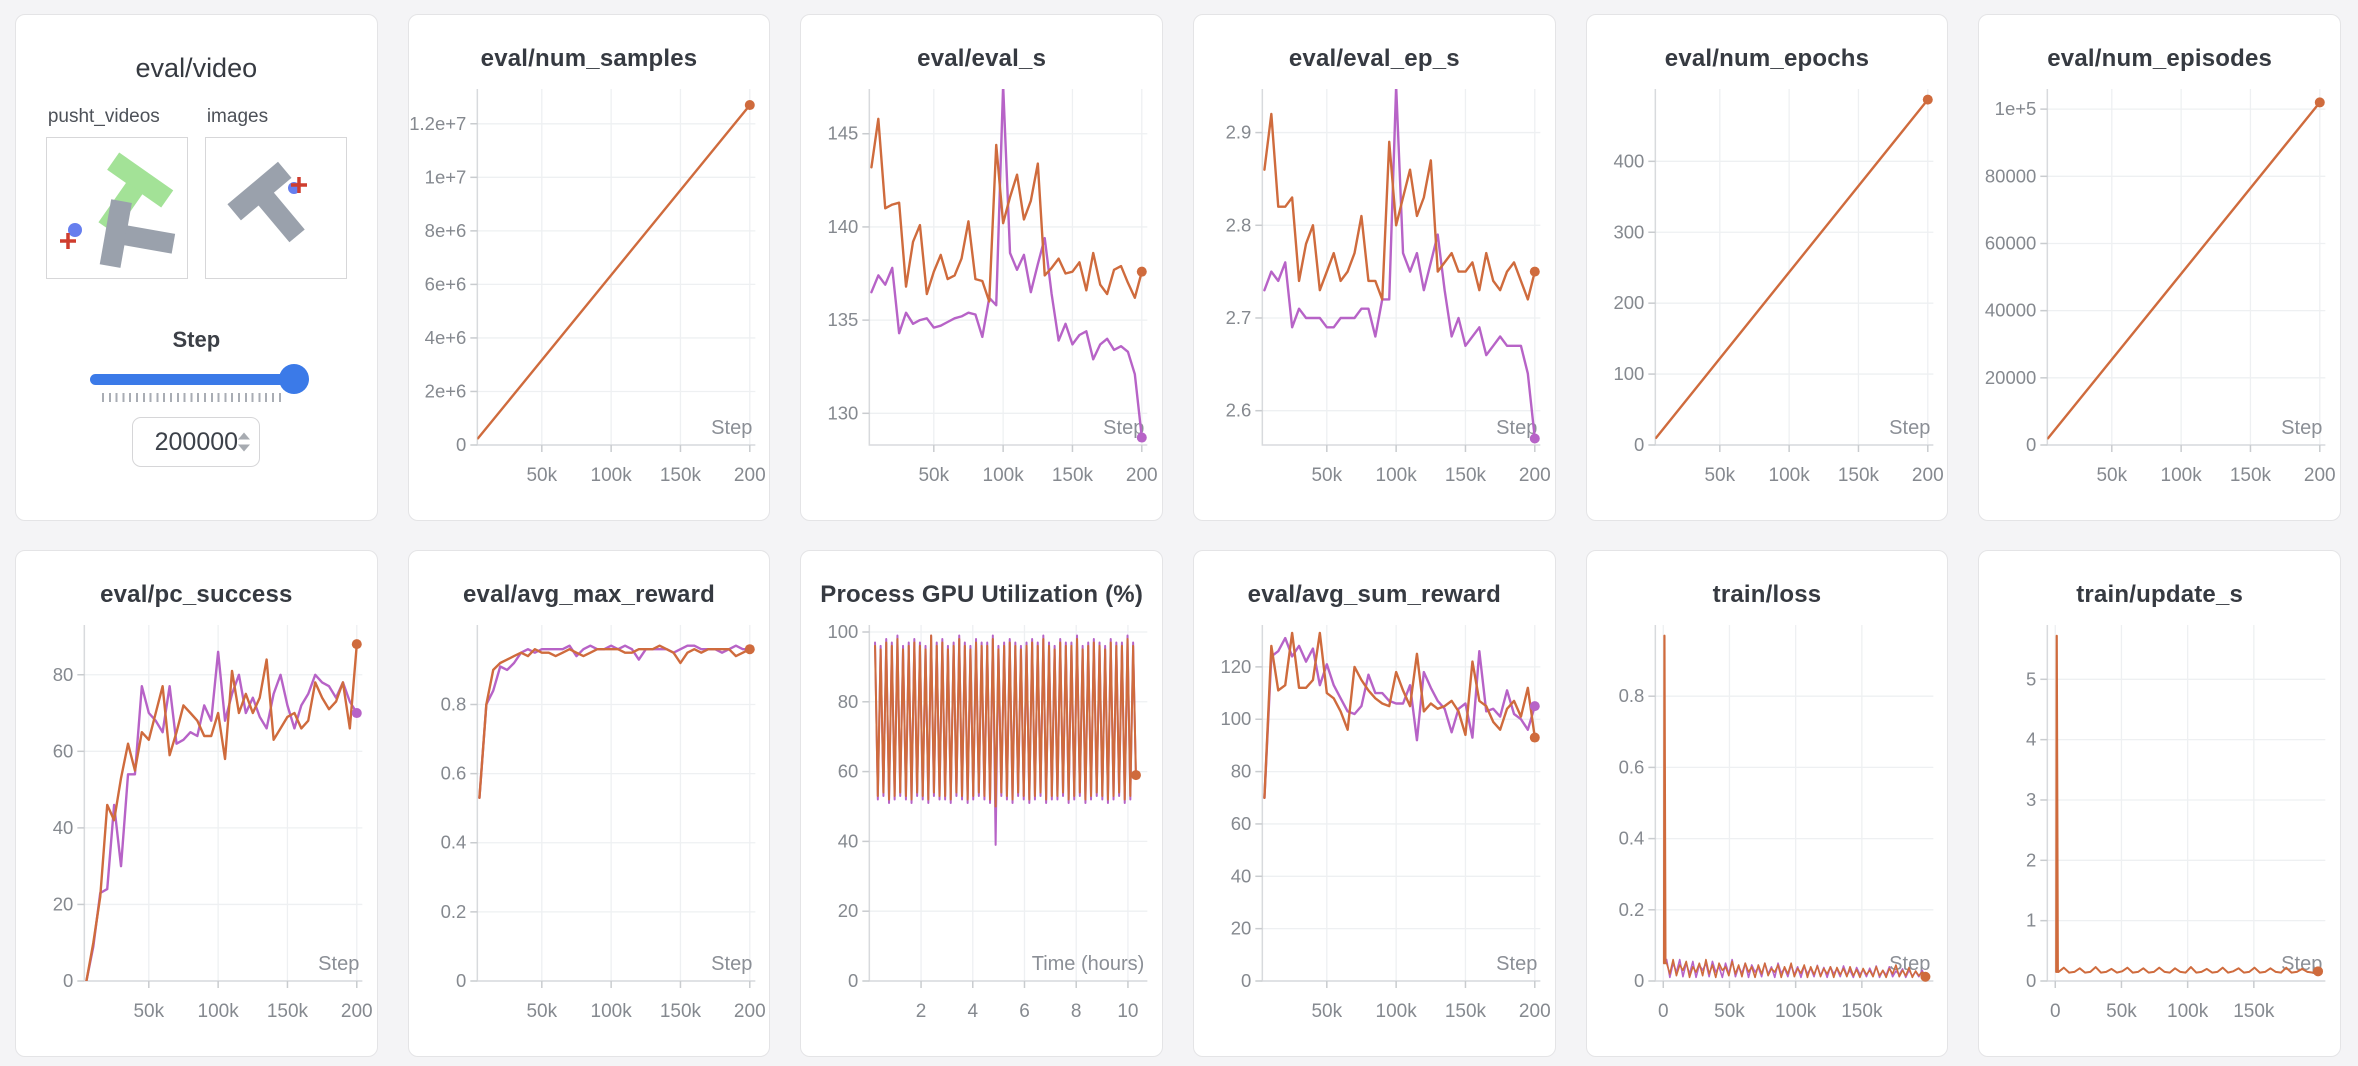  Describe the element at coordinates (1239, 224) in the screenshot. I see `y-tick-label: 2.8` at that location.